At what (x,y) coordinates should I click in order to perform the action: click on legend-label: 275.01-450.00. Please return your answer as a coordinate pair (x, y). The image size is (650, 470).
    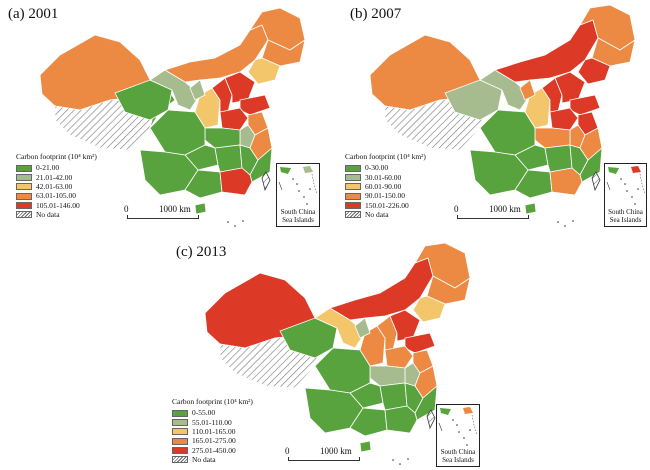
    Looking at the image, I should click on (214, 450).